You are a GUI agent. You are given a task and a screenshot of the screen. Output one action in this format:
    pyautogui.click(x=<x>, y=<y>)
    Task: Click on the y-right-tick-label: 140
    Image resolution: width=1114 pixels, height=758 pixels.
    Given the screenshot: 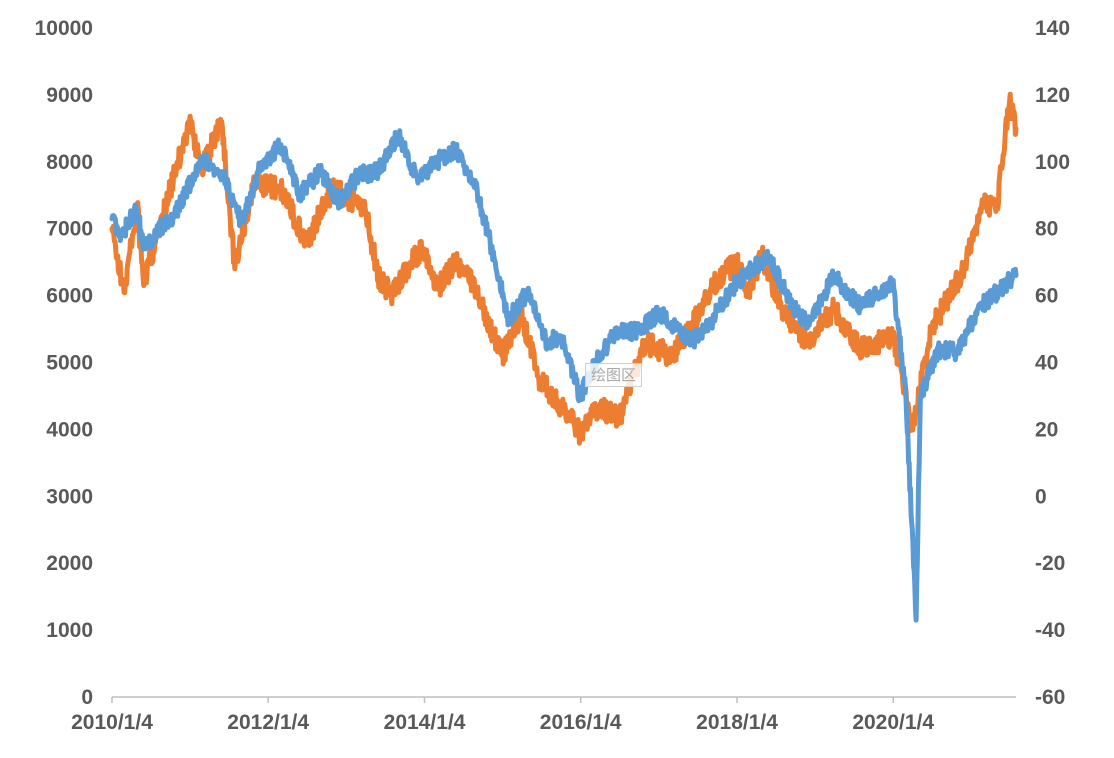 What is the action you would take?
    pyautogui.click(x=1052, y=28)
    